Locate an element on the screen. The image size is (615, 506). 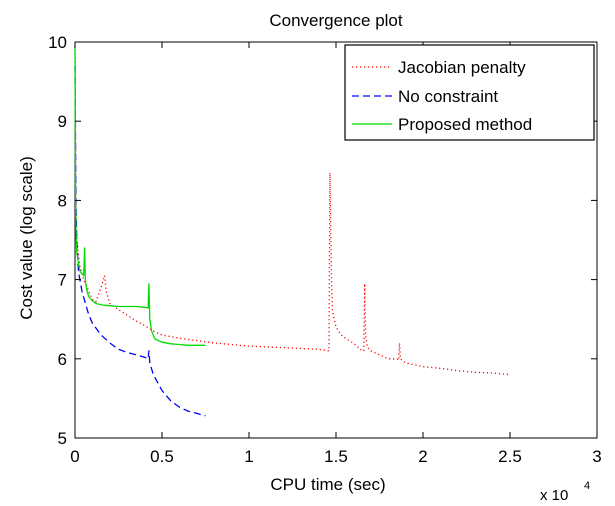
legend-label: Proposed method is located at coordinates (465, 124).